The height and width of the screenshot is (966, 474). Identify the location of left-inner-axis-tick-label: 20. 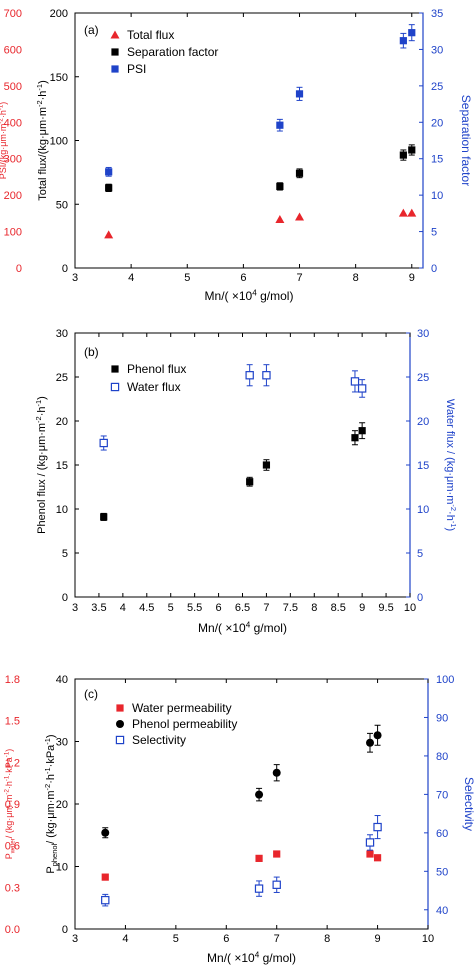
(62, 805).